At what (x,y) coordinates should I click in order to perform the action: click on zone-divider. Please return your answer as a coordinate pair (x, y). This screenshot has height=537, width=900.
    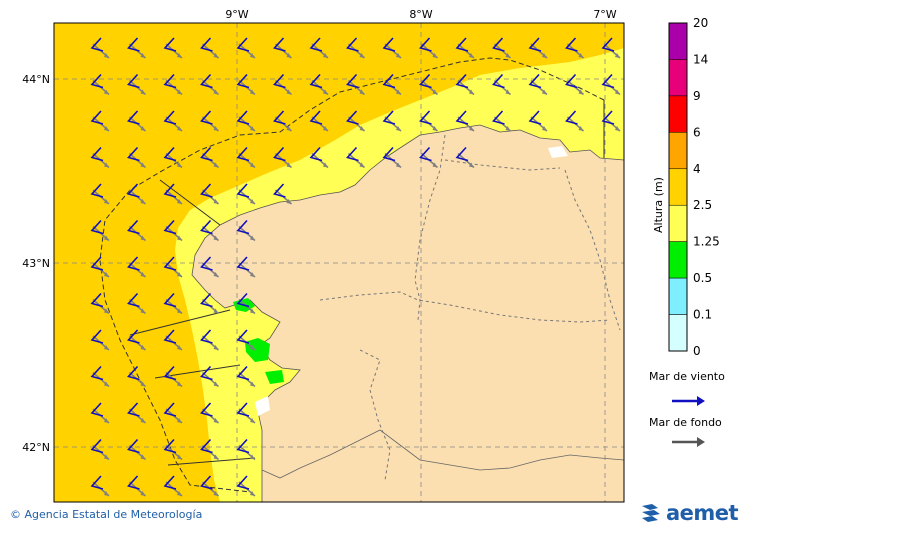
    Looking at the image, I should click on (180, 322).